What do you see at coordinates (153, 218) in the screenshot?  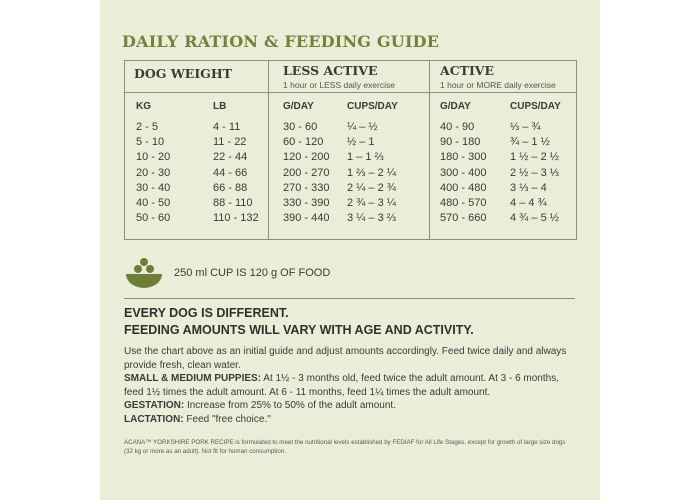 I see `cell-kg: 50 - 60` at bounding box center [153, 218].